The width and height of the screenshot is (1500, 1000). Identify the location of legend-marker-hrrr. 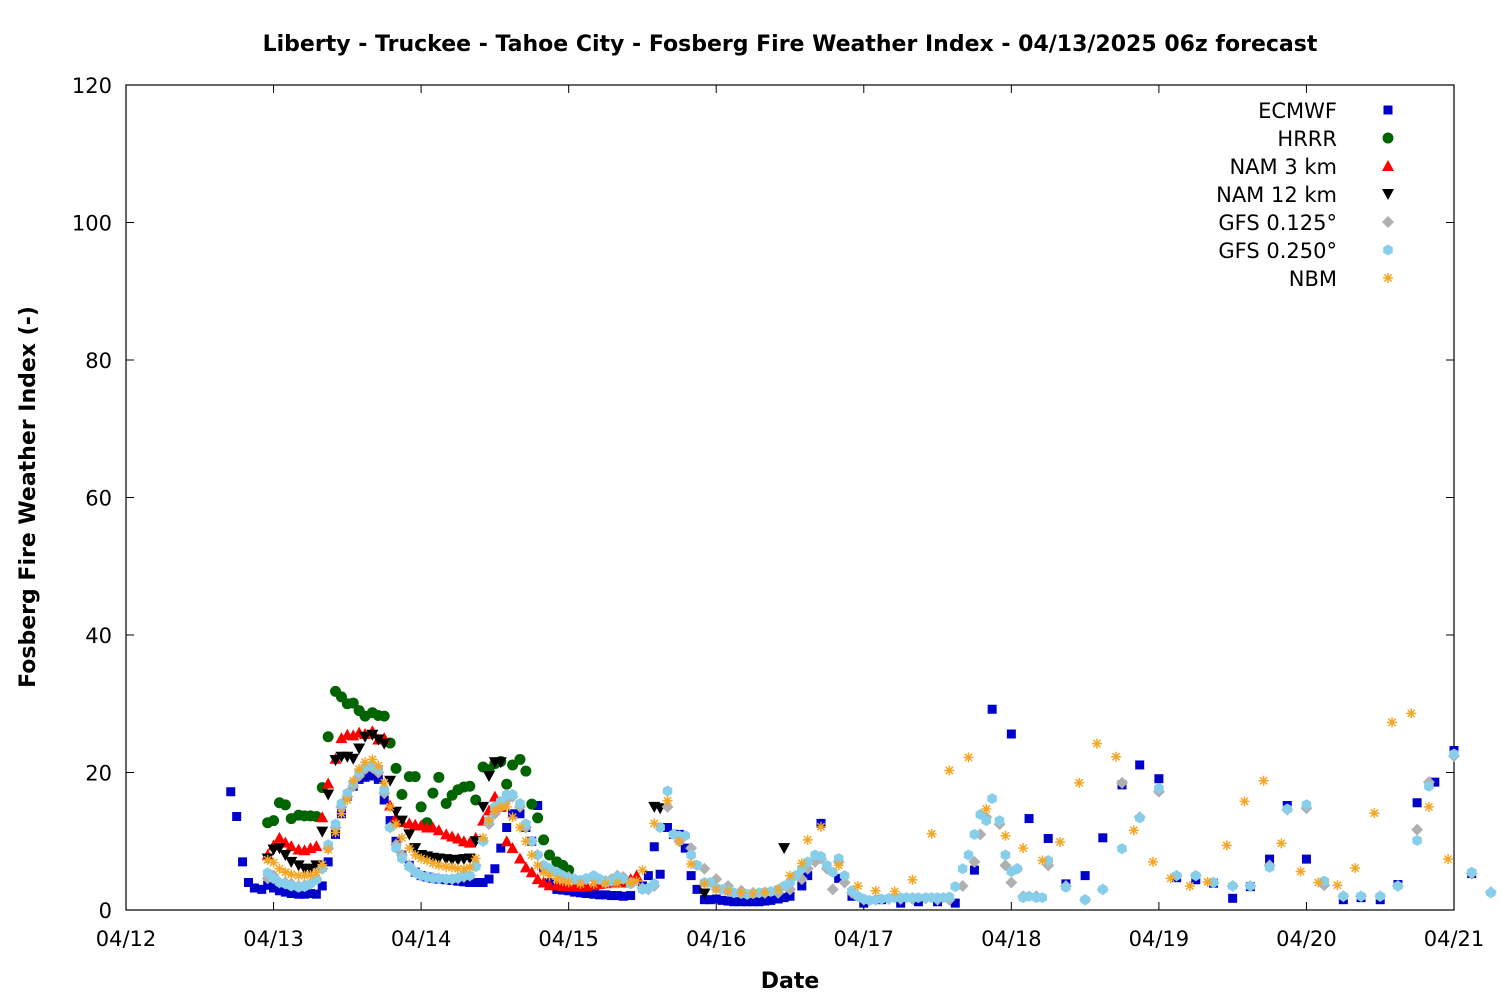
(1388, 138).